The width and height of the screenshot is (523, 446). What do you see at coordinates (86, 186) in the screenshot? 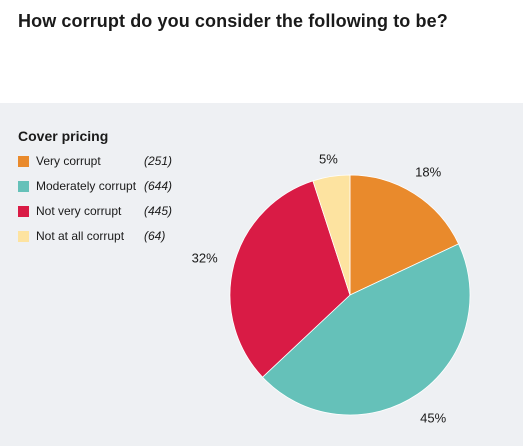
I see `legend-label: Moderately corrupt` at bounding box center [86, 186].